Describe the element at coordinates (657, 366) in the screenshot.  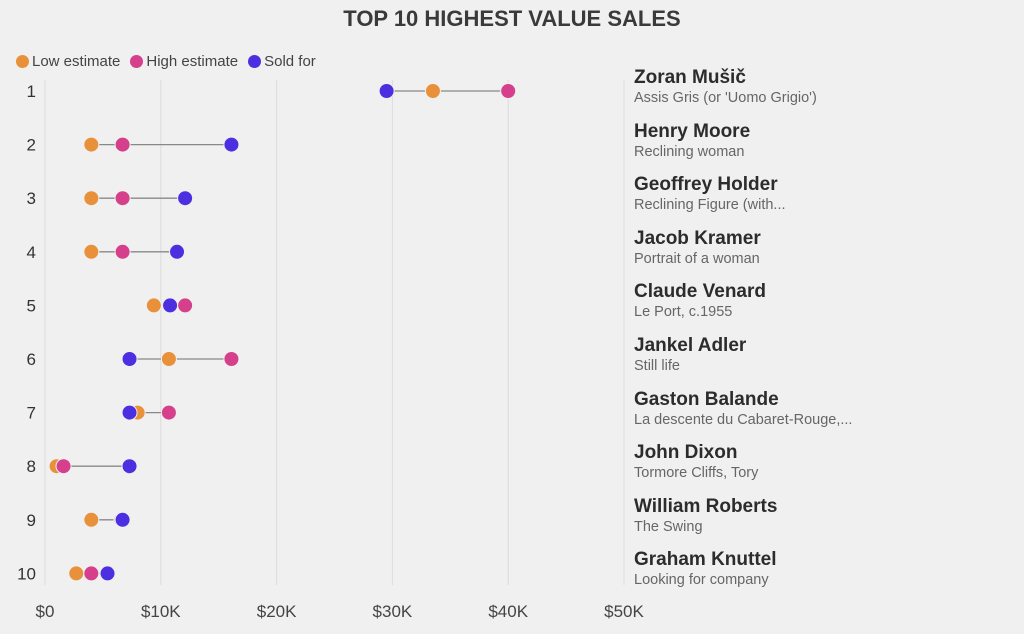
I see `work-title: Still life` at that location.